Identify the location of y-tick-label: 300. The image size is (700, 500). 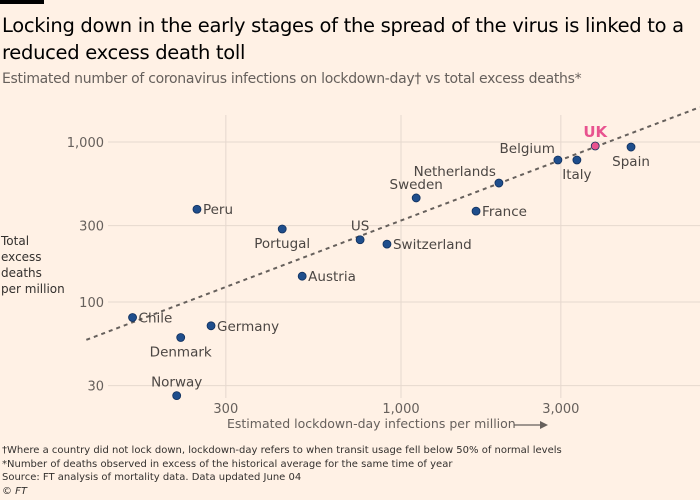
(91, 227).